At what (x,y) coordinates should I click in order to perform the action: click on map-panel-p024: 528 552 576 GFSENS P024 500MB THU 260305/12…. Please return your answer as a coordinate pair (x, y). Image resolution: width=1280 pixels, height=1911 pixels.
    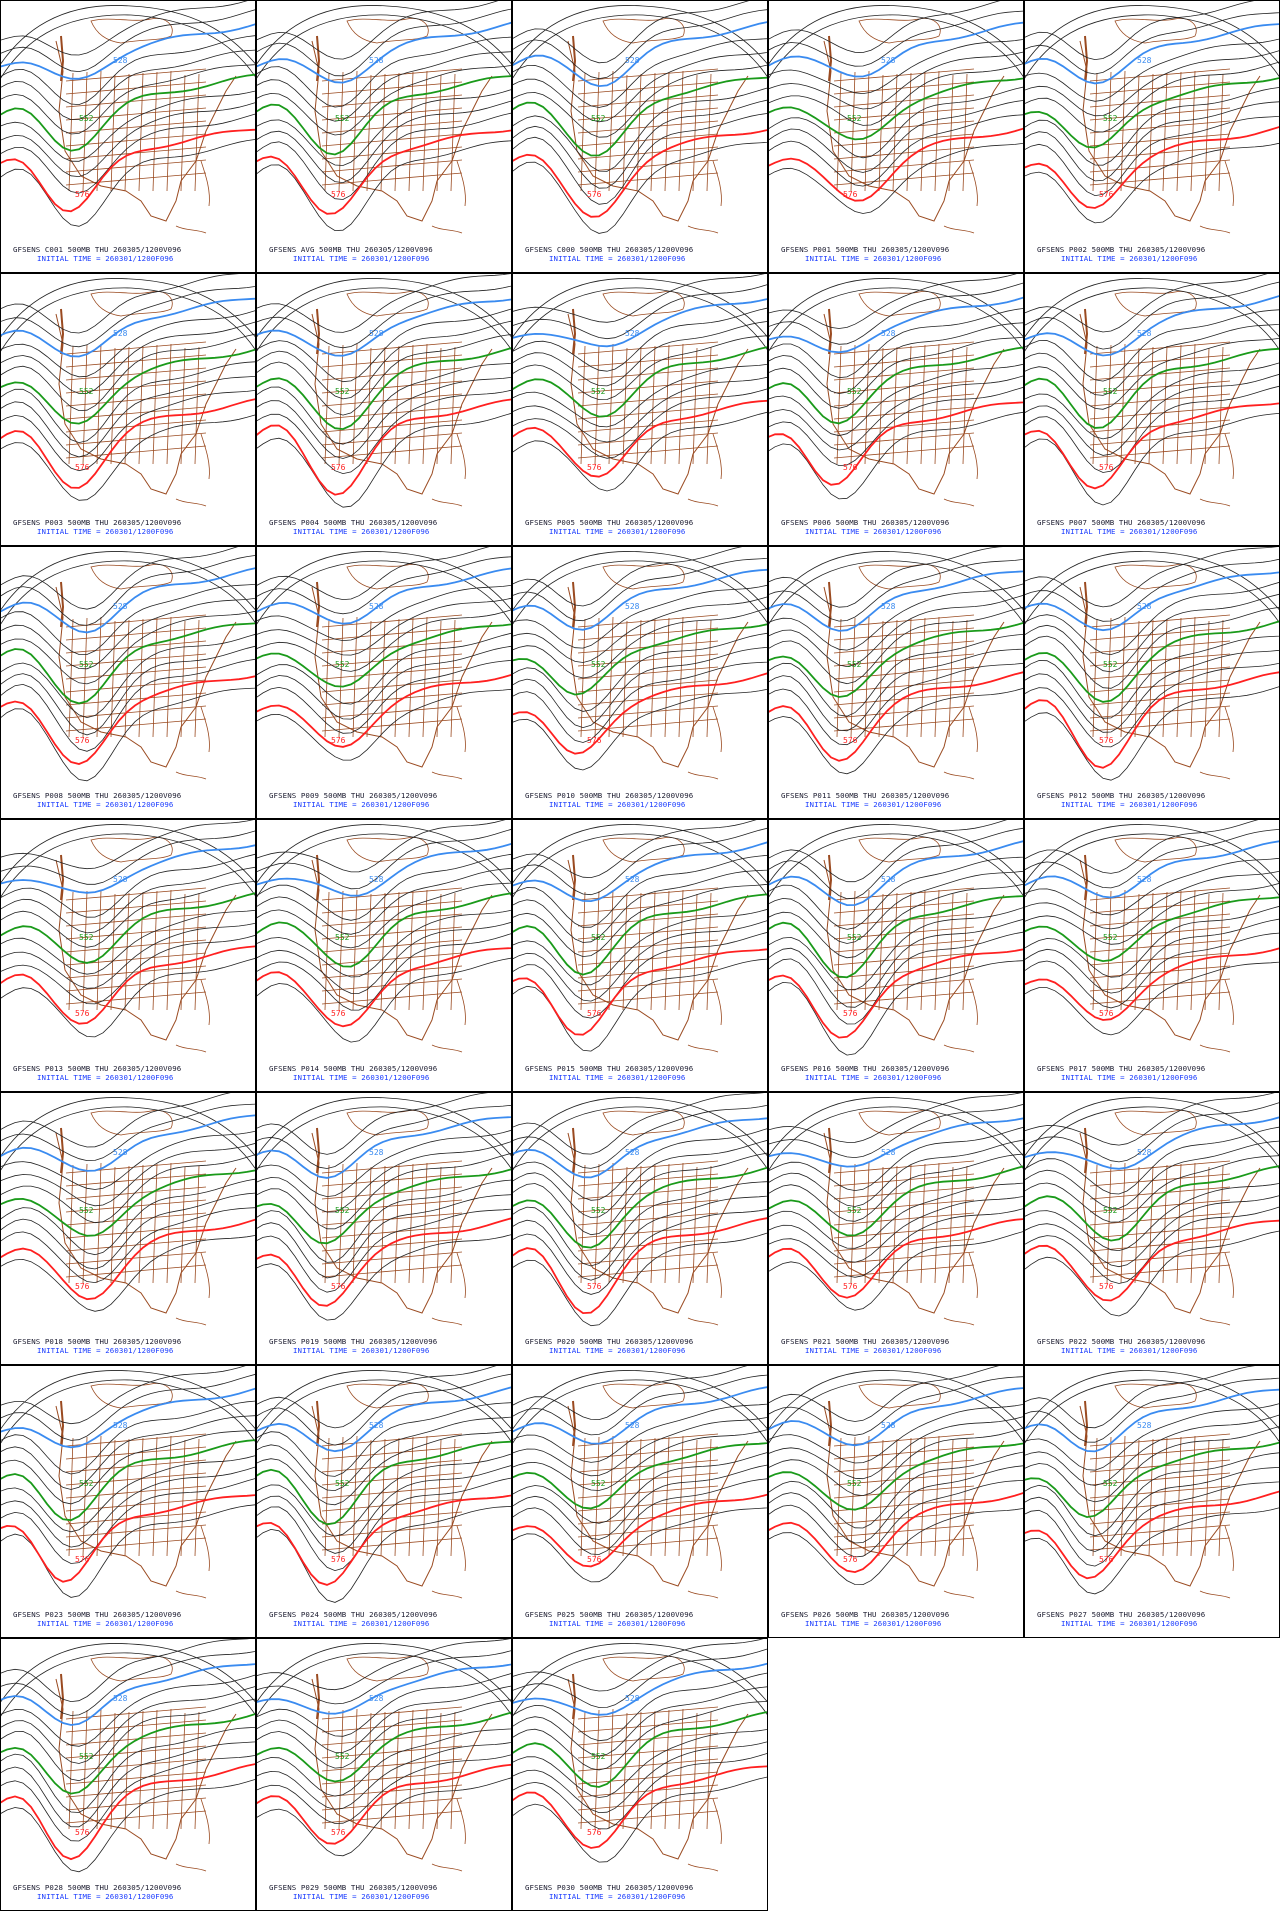
    Looking at the image, I should click on (384, 1501).